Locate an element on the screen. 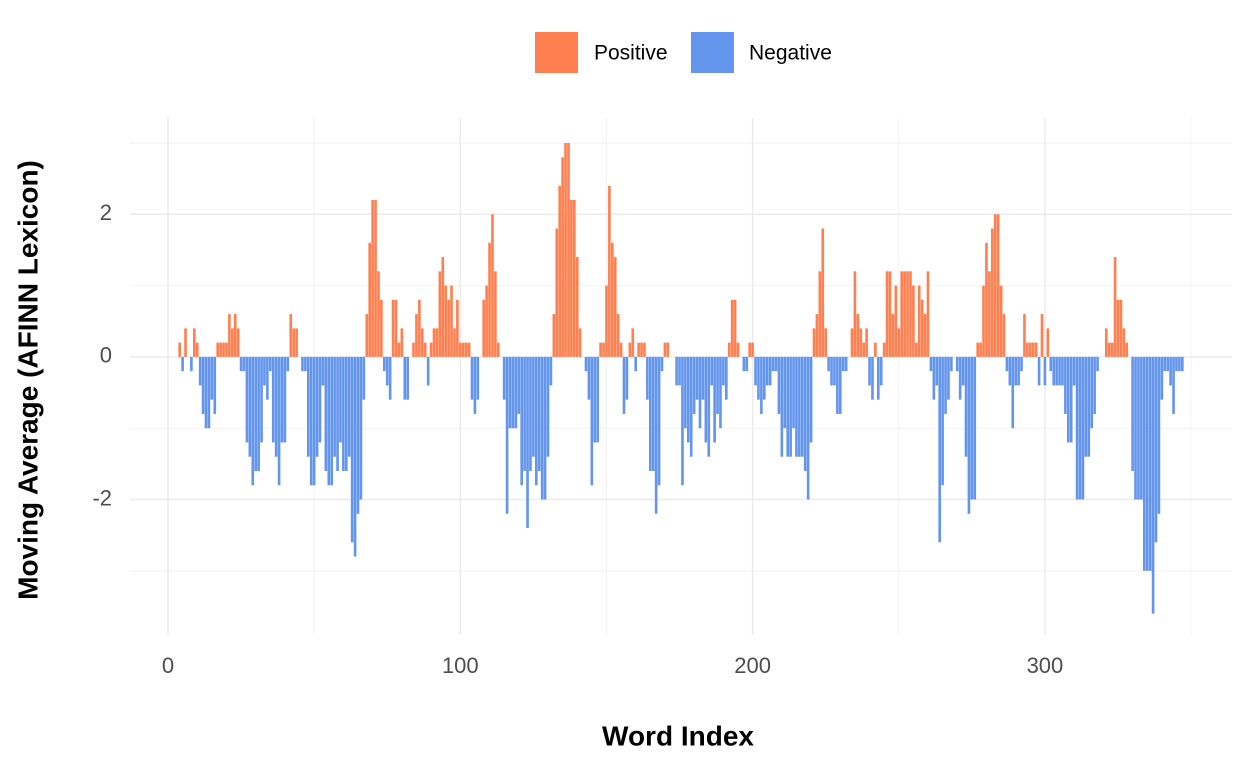  x-tick-label: 0 is located at coordinates (168, 665).